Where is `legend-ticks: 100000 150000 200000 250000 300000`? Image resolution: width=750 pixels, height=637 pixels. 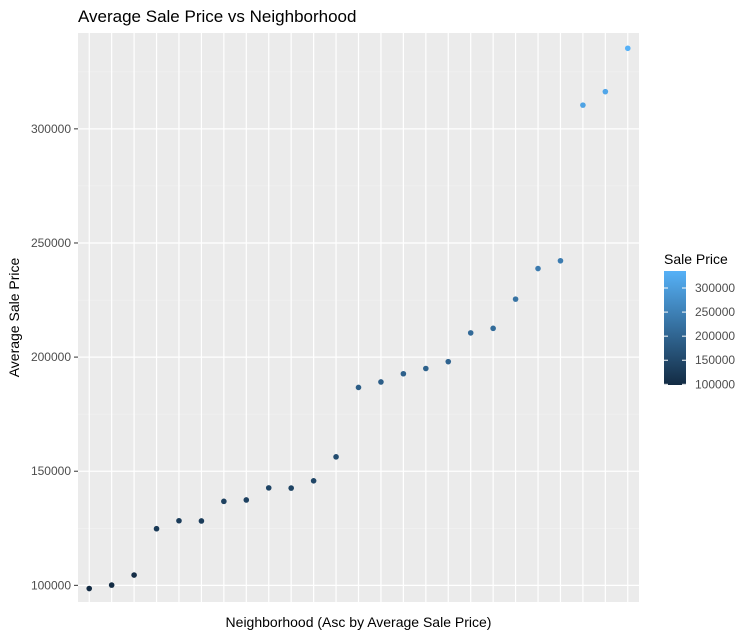 legend-ticks: 100000 150000 200000 250000 300000 is located at coordinates (699, 336).